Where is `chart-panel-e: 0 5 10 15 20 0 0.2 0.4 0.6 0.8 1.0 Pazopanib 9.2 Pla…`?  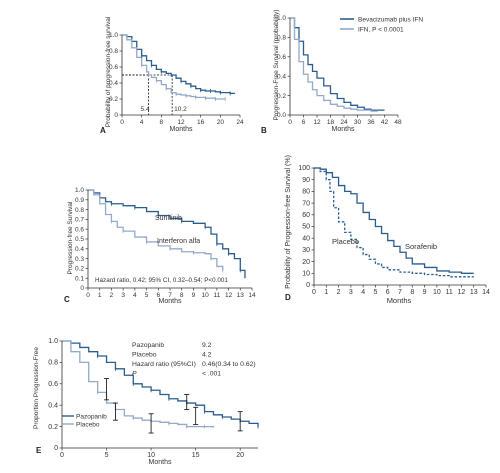 chart-panel-e: 0 5 10 15 20 0 0.2 0.4 0.6 0.8 1.0 Pazopanib 9.2 Pla… is located at coordinates (146, 402).